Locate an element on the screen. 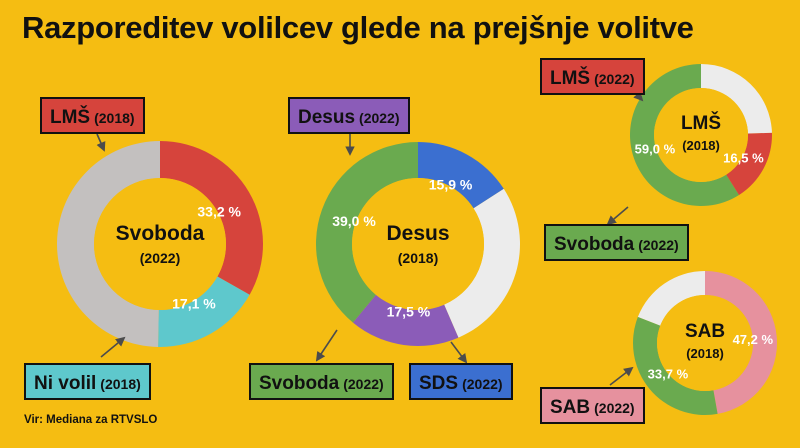  donut-center-title: LMŠ is located at coordinates (701, 123).